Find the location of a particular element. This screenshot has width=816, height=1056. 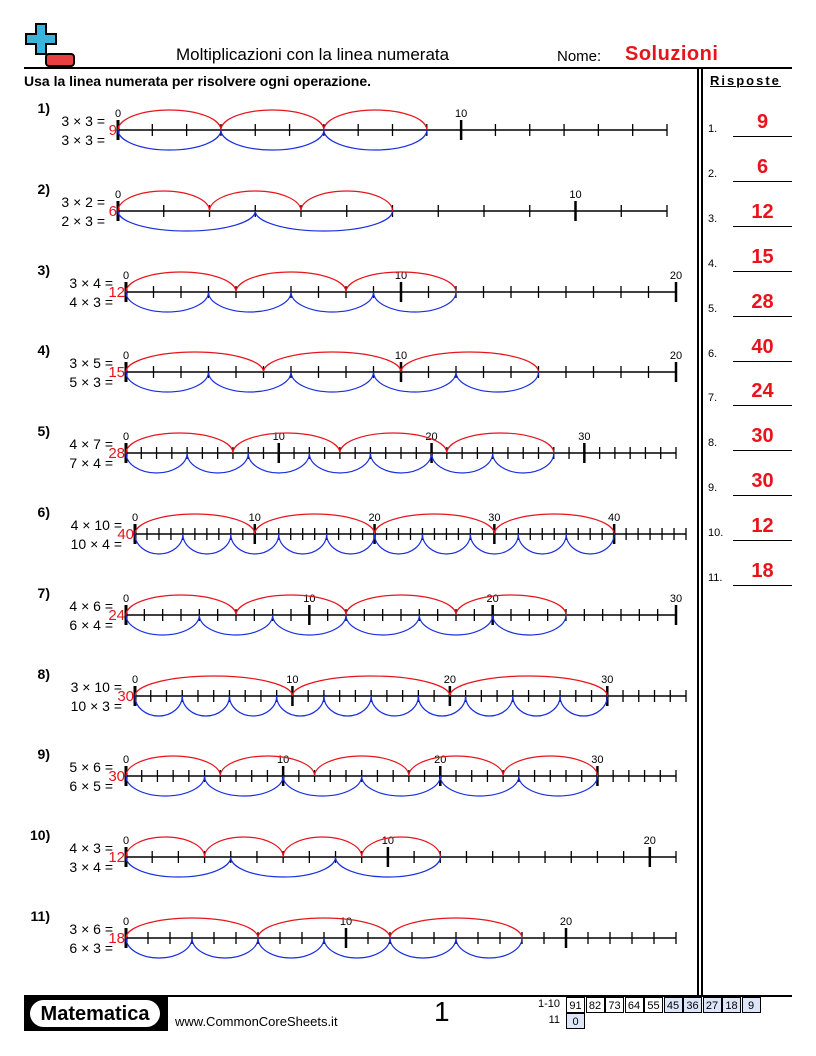

score-cell: 91 is located at coordinates (575, 1005).